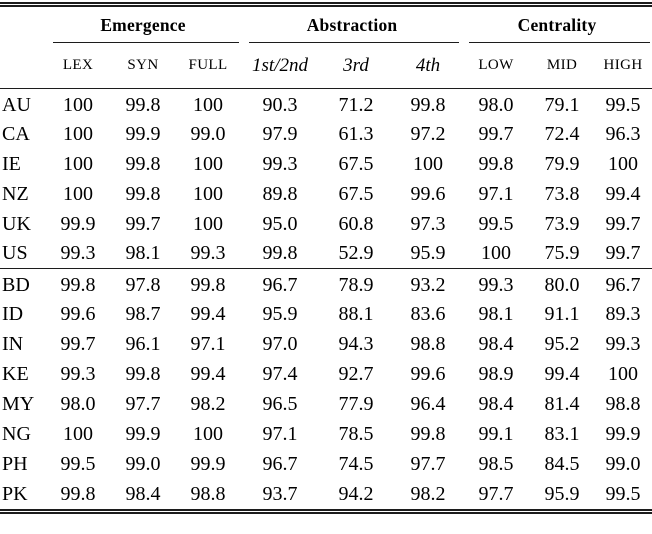 The image size is (652, 534). I want to click on cell: 71.2, so click(356, 105).